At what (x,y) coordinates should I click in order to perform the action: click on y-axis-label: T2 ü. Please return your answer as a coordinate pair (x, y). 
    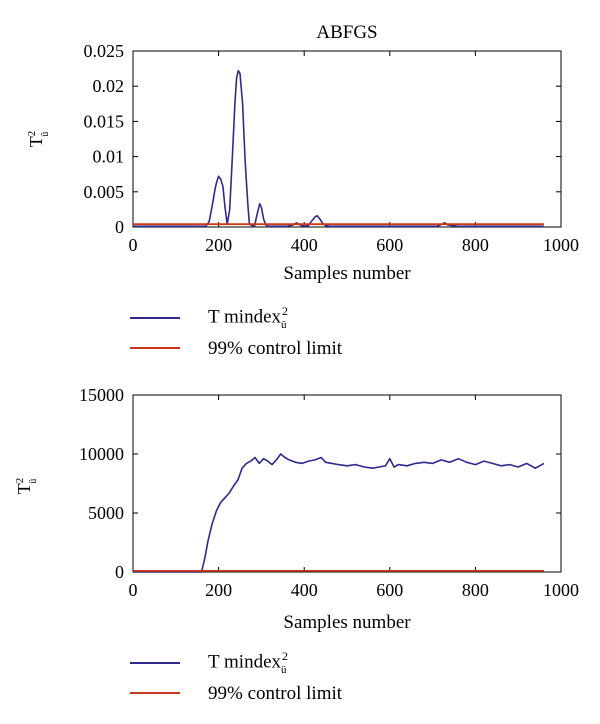
    Looking at the image, I should click on (26, 486).